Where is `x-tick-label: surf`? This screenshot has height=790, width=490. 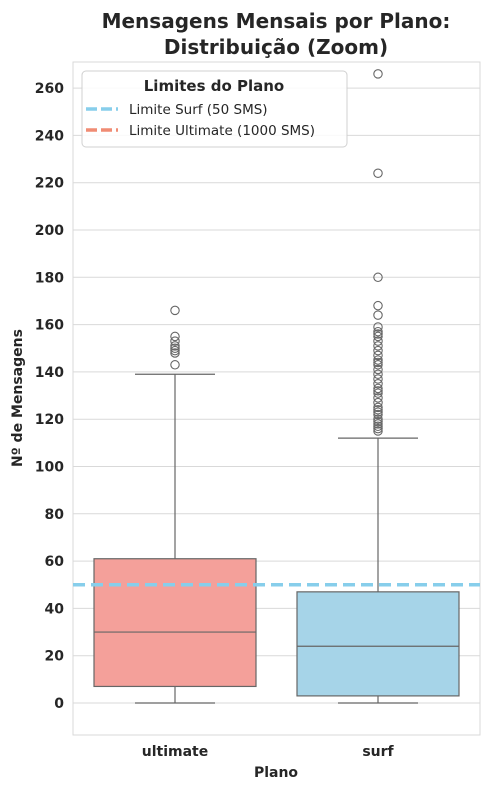
x-tick-label: surf is located at coordinates (378, 752).